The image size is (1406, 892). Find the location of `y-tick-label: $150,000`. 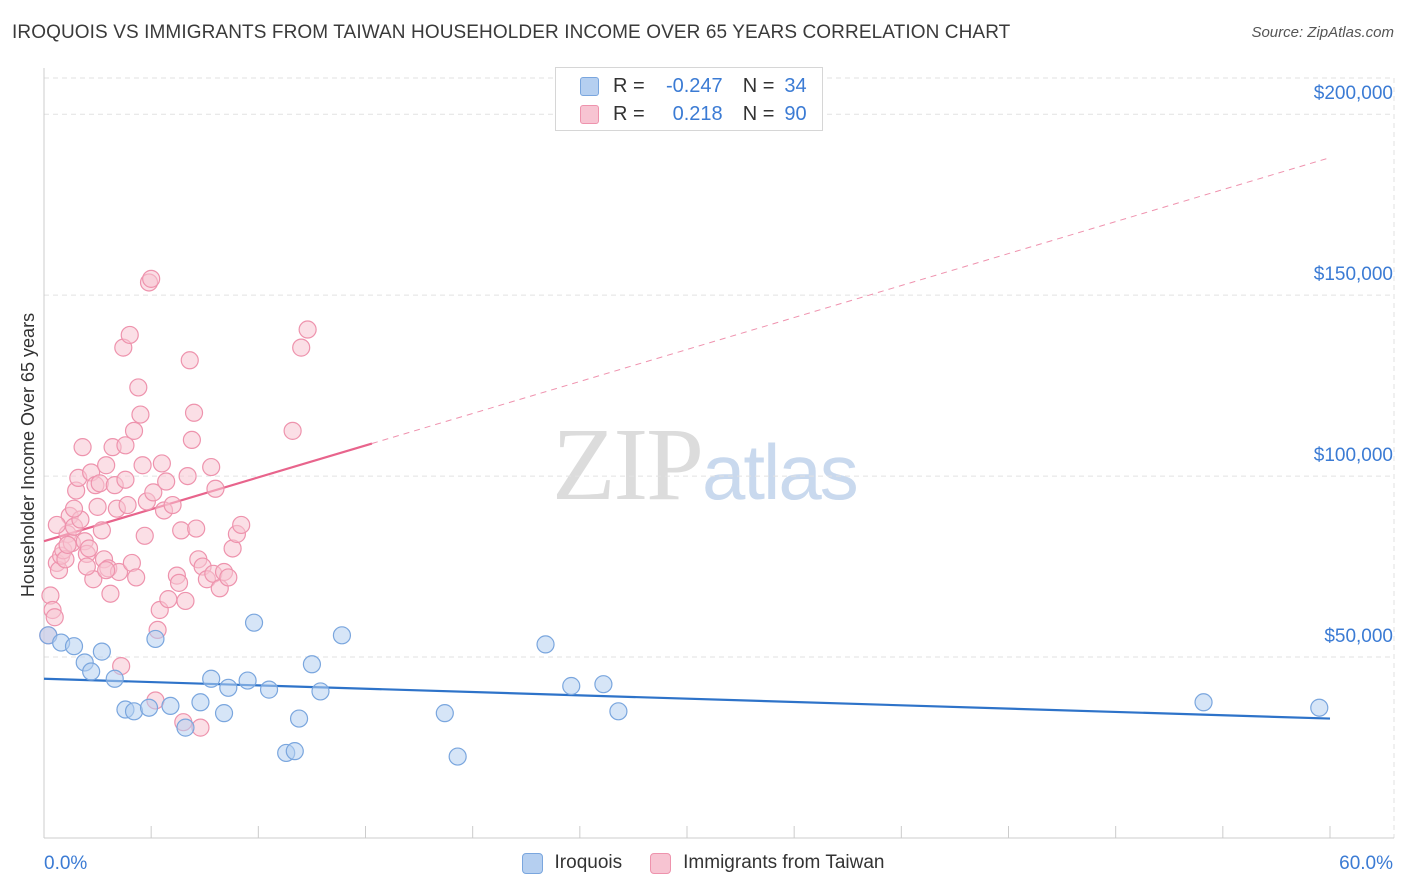

y-tick-label: $150,000 is located at coordinates (1353, 274).